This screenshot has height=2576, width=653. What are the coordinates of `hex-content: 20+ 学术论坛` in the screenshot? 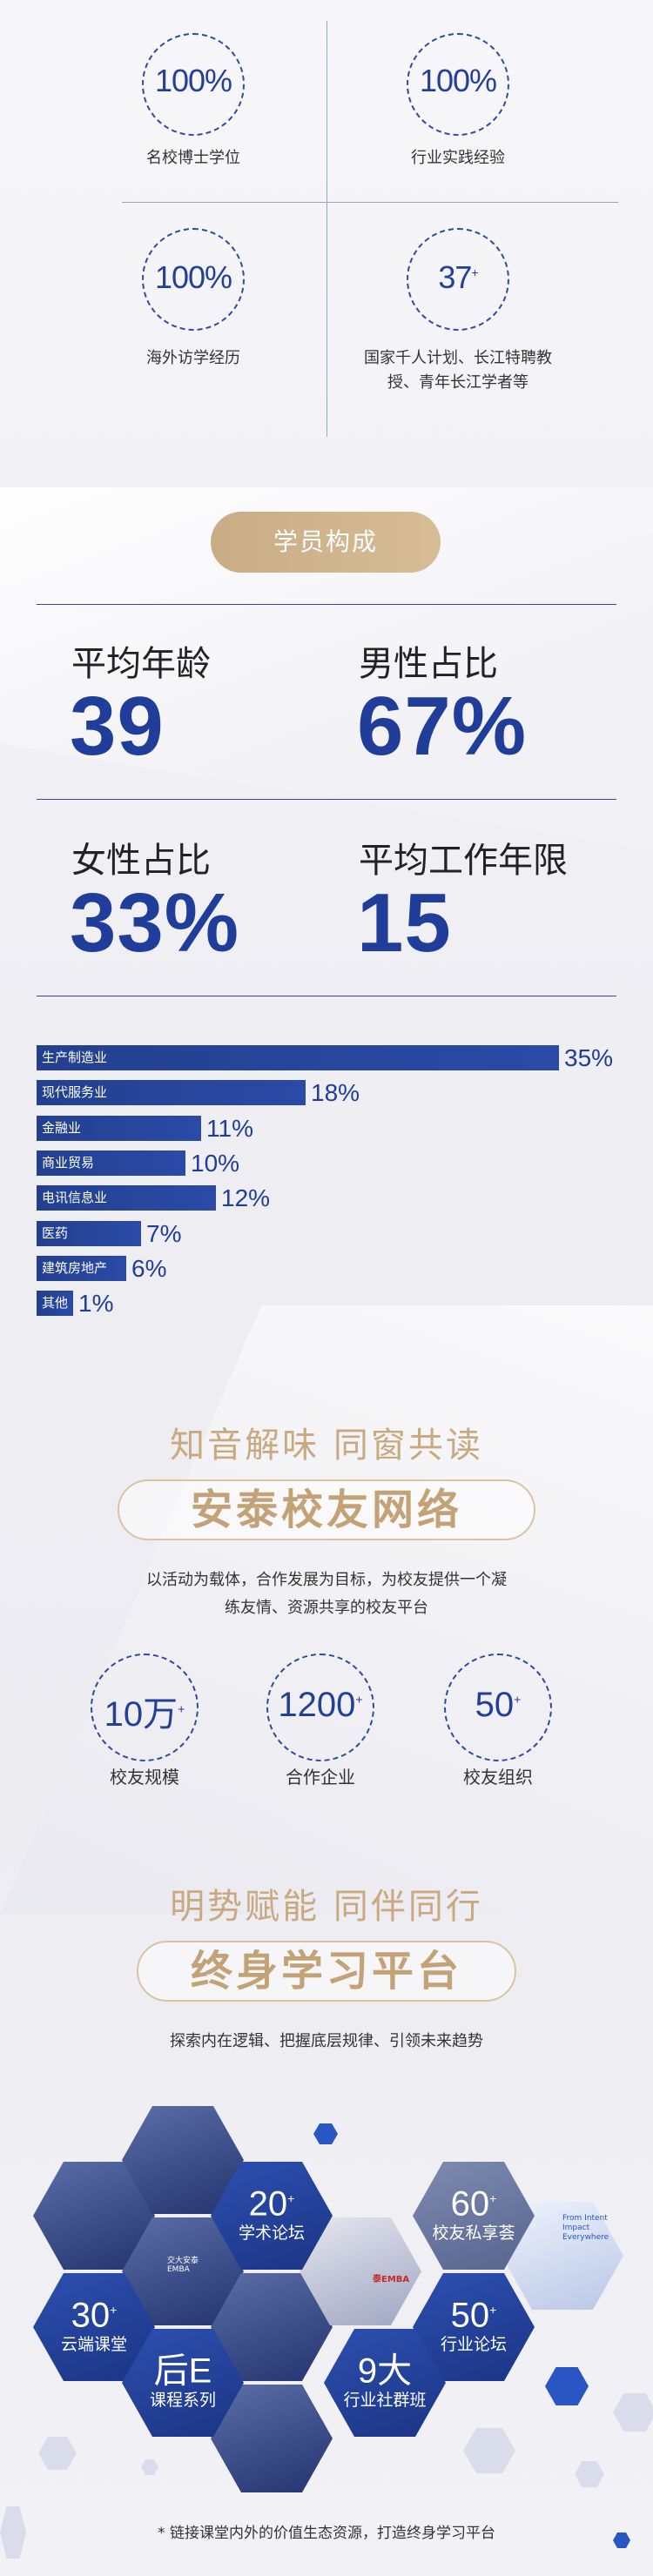 It's located at (271, 2214).